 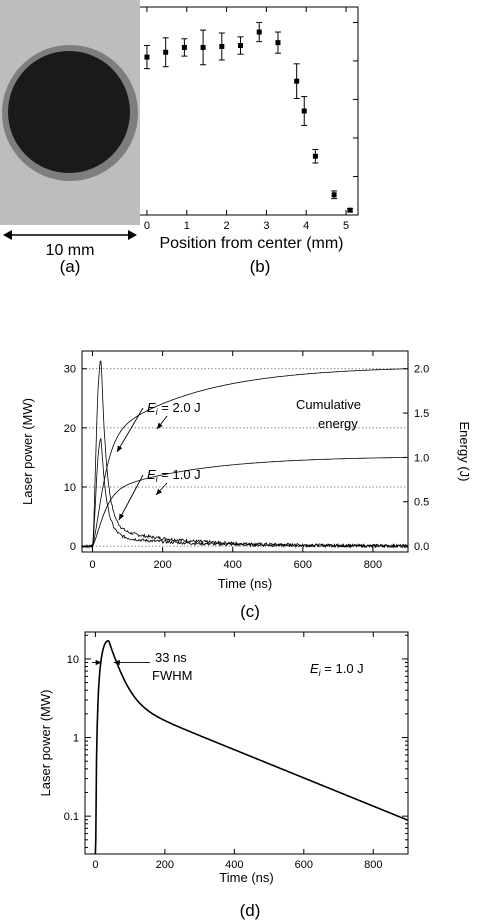 What do you see at coordinates (464, 452) in the screenshot?
I see `y-right-axis-label: Energy (J)` at bounding box center [464, 452].